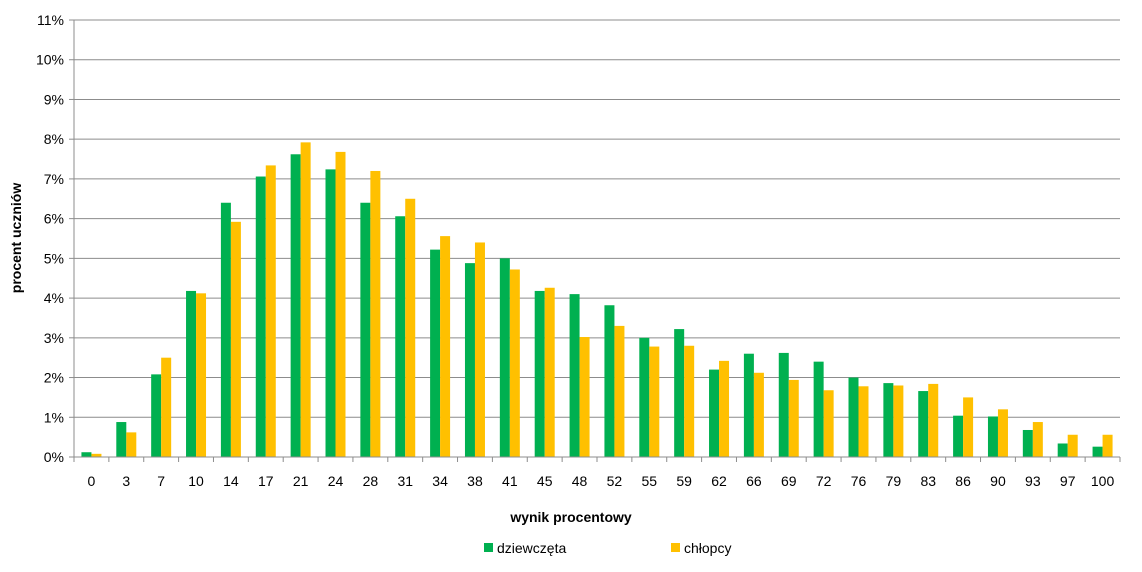  I want to click on y-tick-label: 11%, so click(50, 20).